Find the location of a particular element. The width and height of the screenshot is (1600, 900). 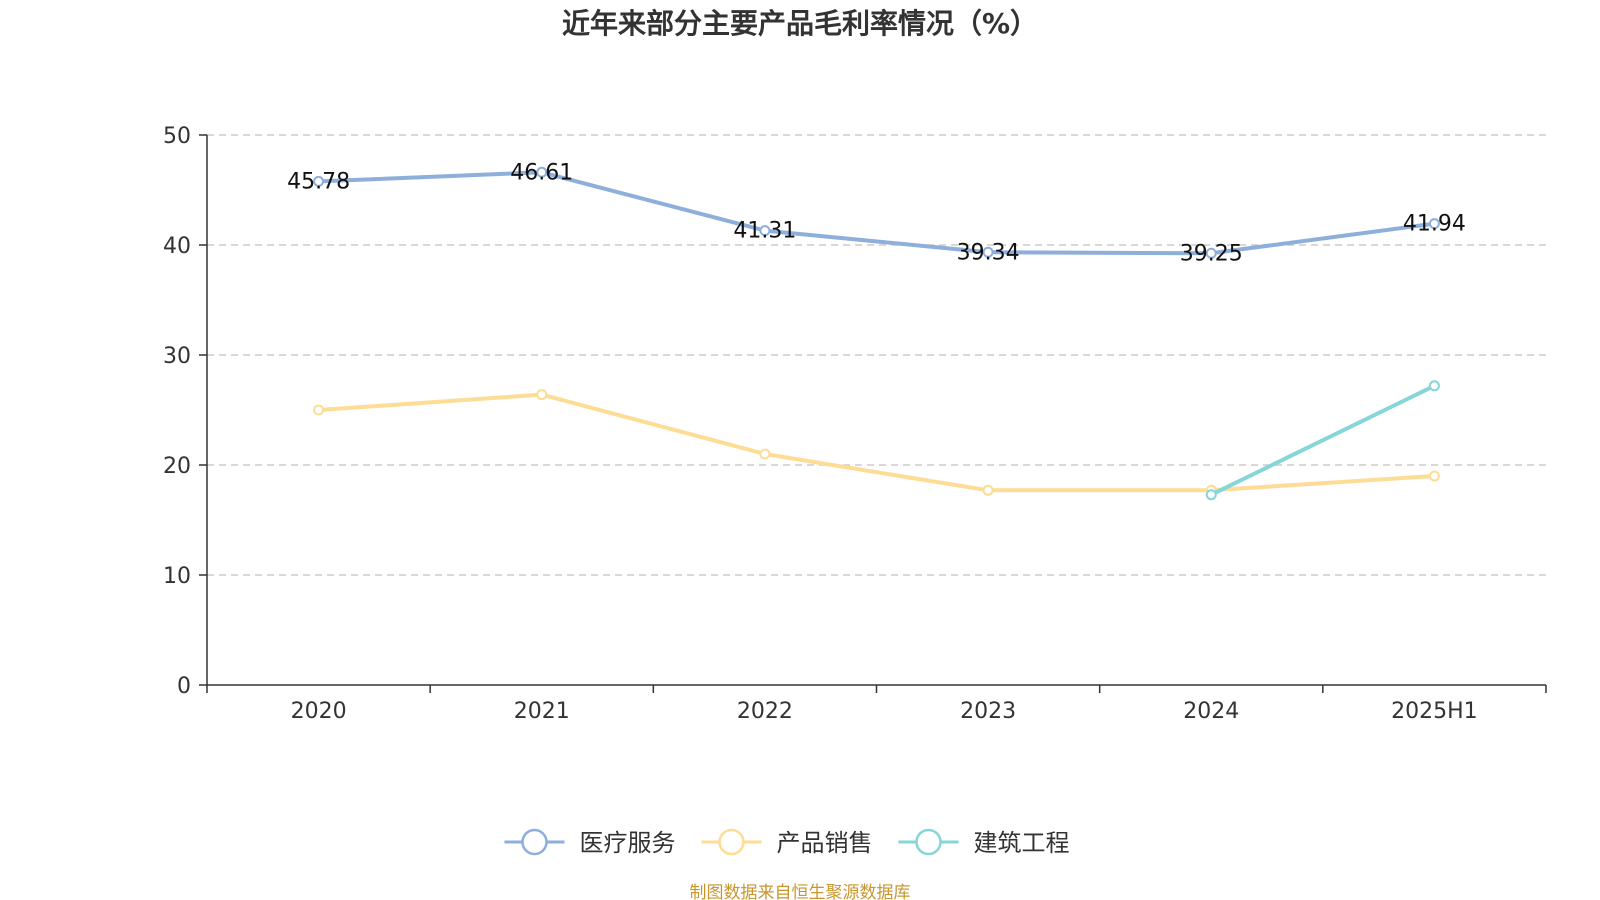

y-tick-label: 30 is located at coordinates (177, 356).